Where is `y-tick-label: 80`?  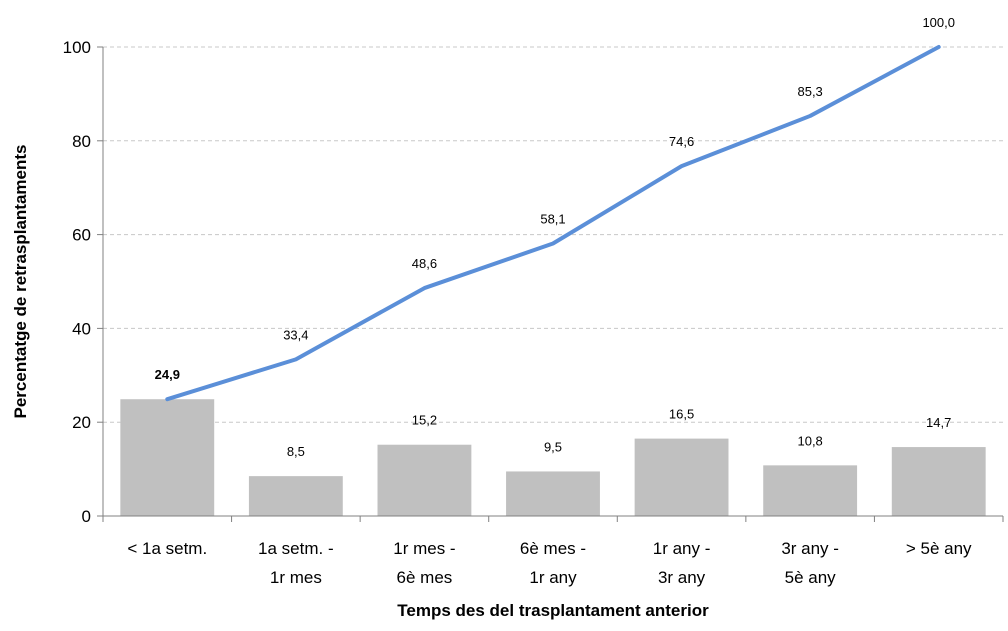
y-tick-label: 80 is located at coordinates (81, 141).